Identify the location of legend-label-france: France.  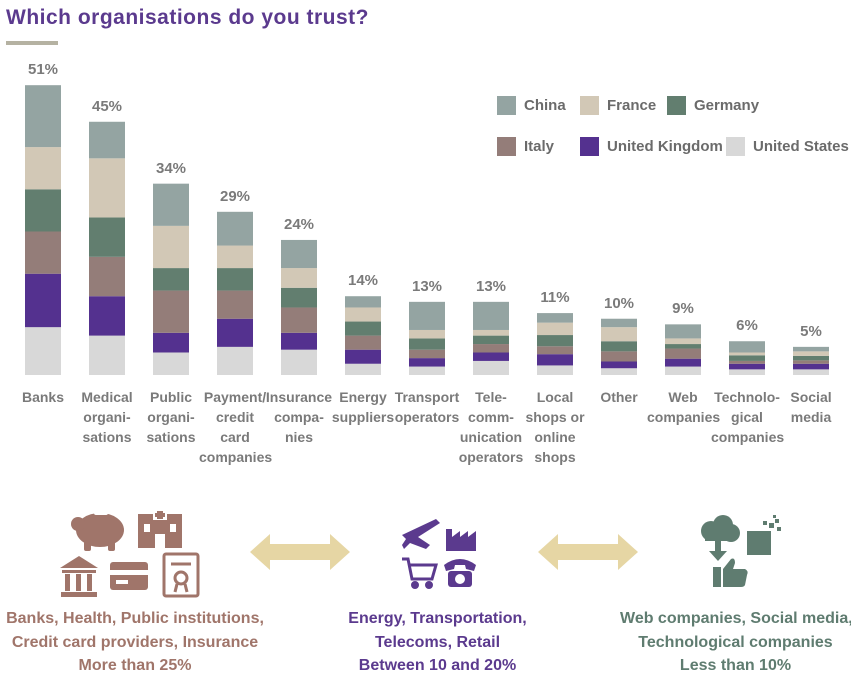
(632, 105).